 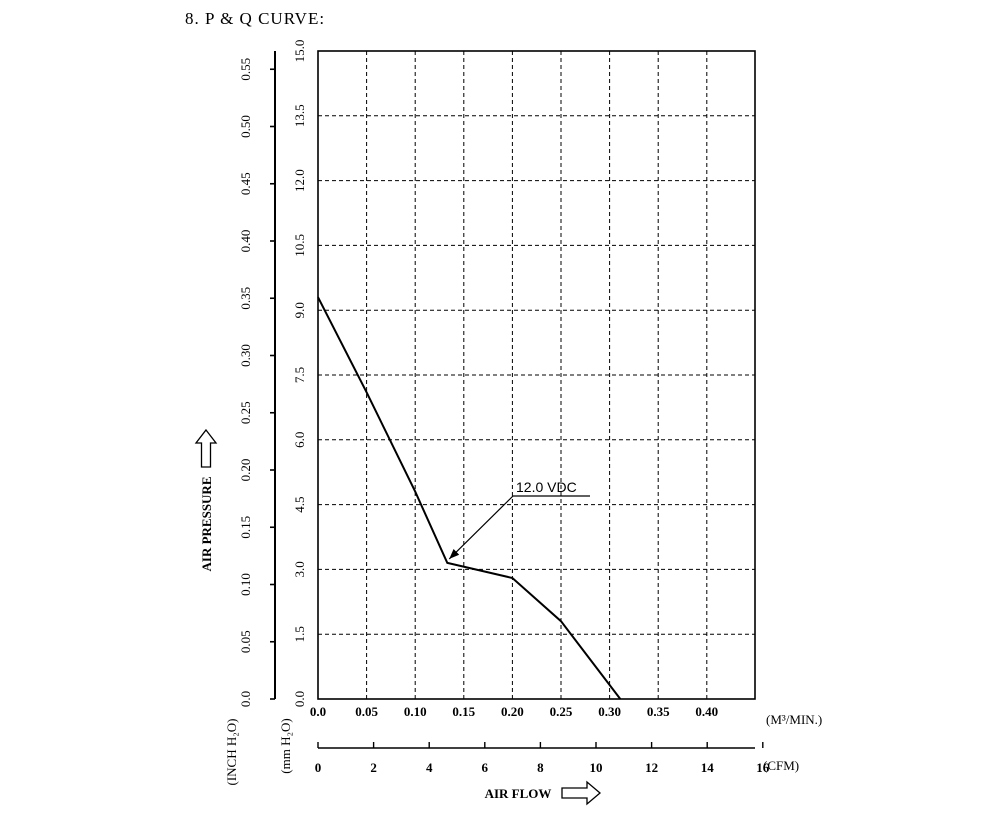 I want to click on annotation-label: 12.0 VDC, so click(x=546, y=487).